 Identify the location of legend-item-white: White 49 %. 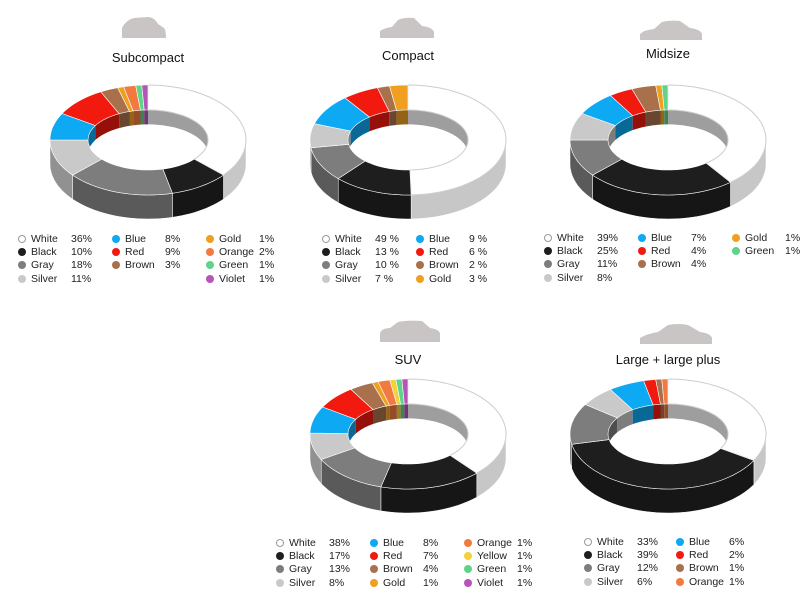
(367, 239).